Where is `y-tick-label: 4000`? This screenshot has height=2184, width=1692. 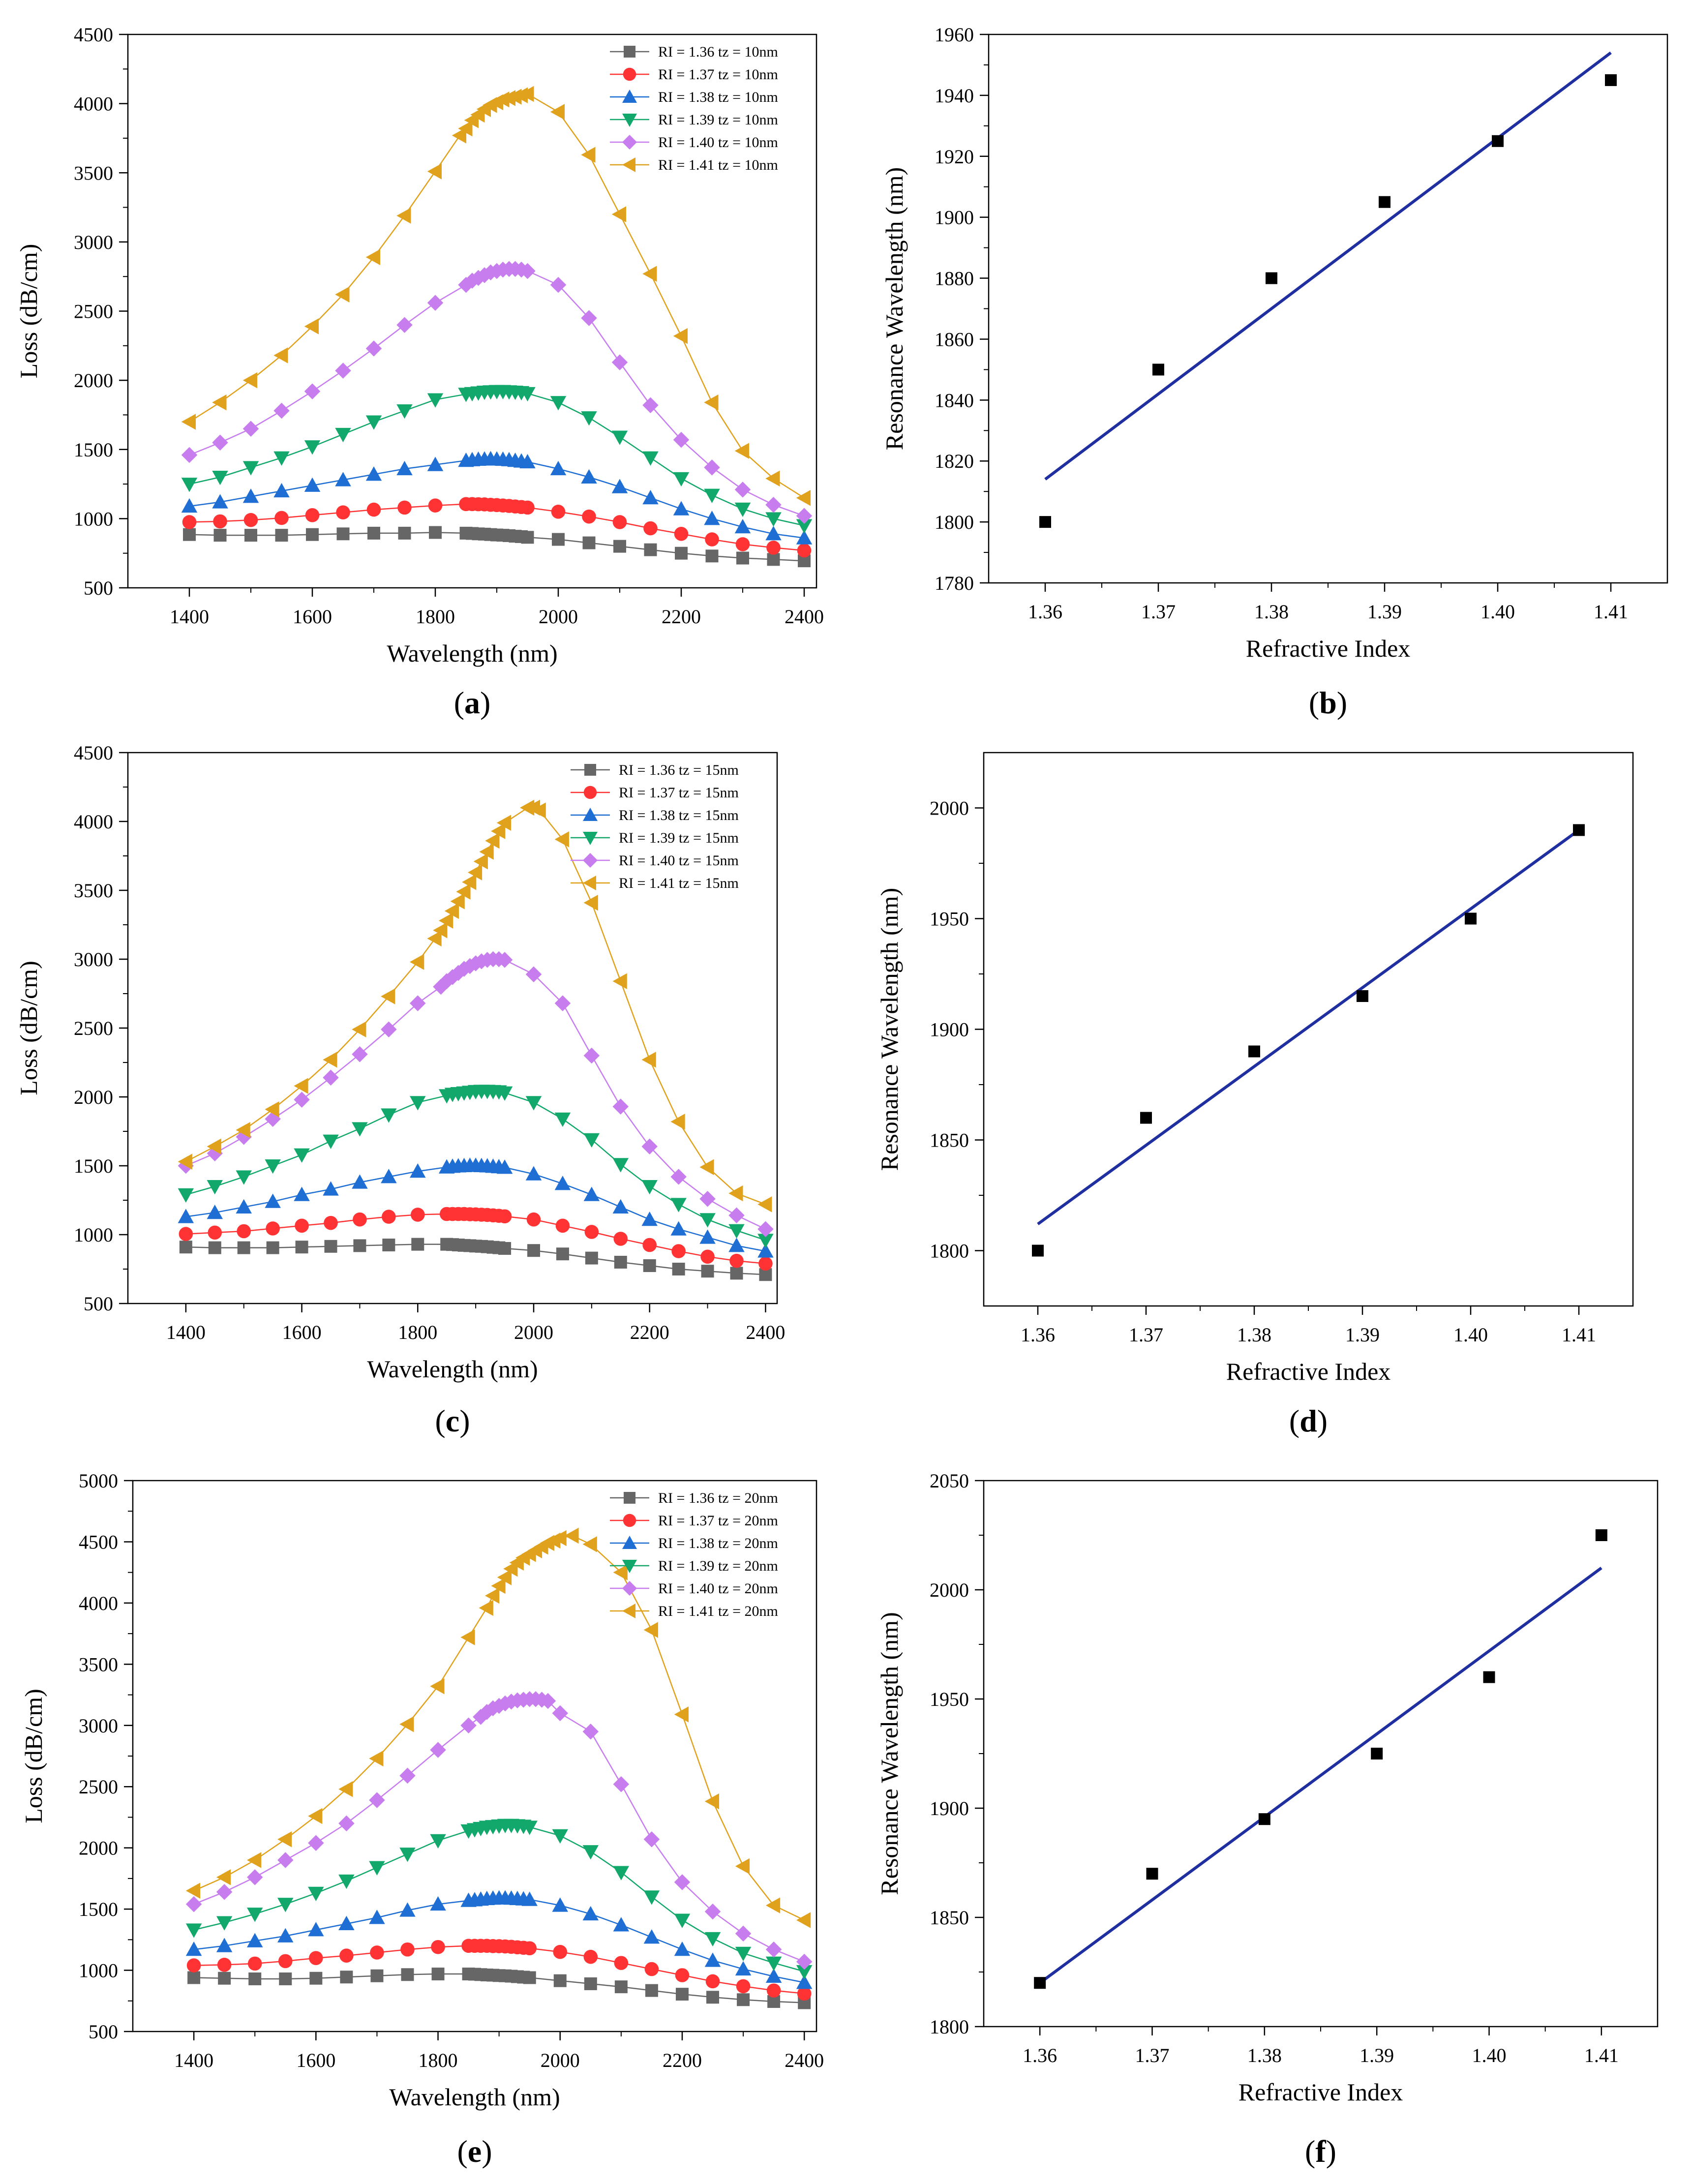 y-tick-label: 4000 is located at coordinates (98, 1603).